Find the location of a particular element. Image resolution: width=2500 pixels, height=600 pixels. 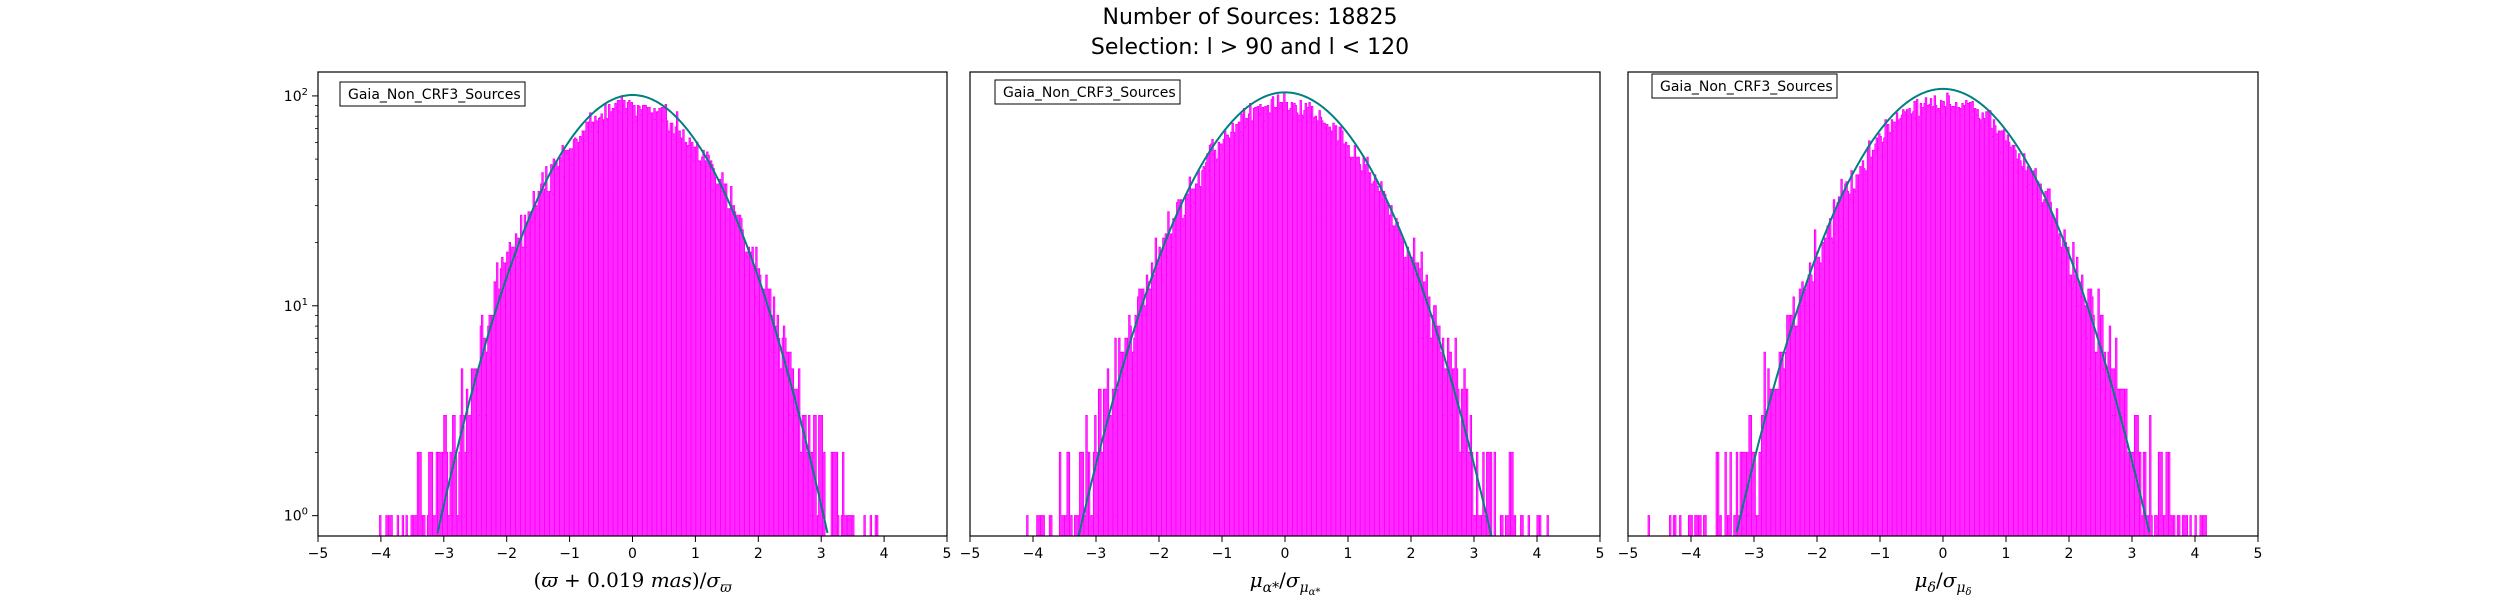

x-axis-label-left: (ϖ + 0.019 mas)/σϖ is located at coordinates (633, 582).